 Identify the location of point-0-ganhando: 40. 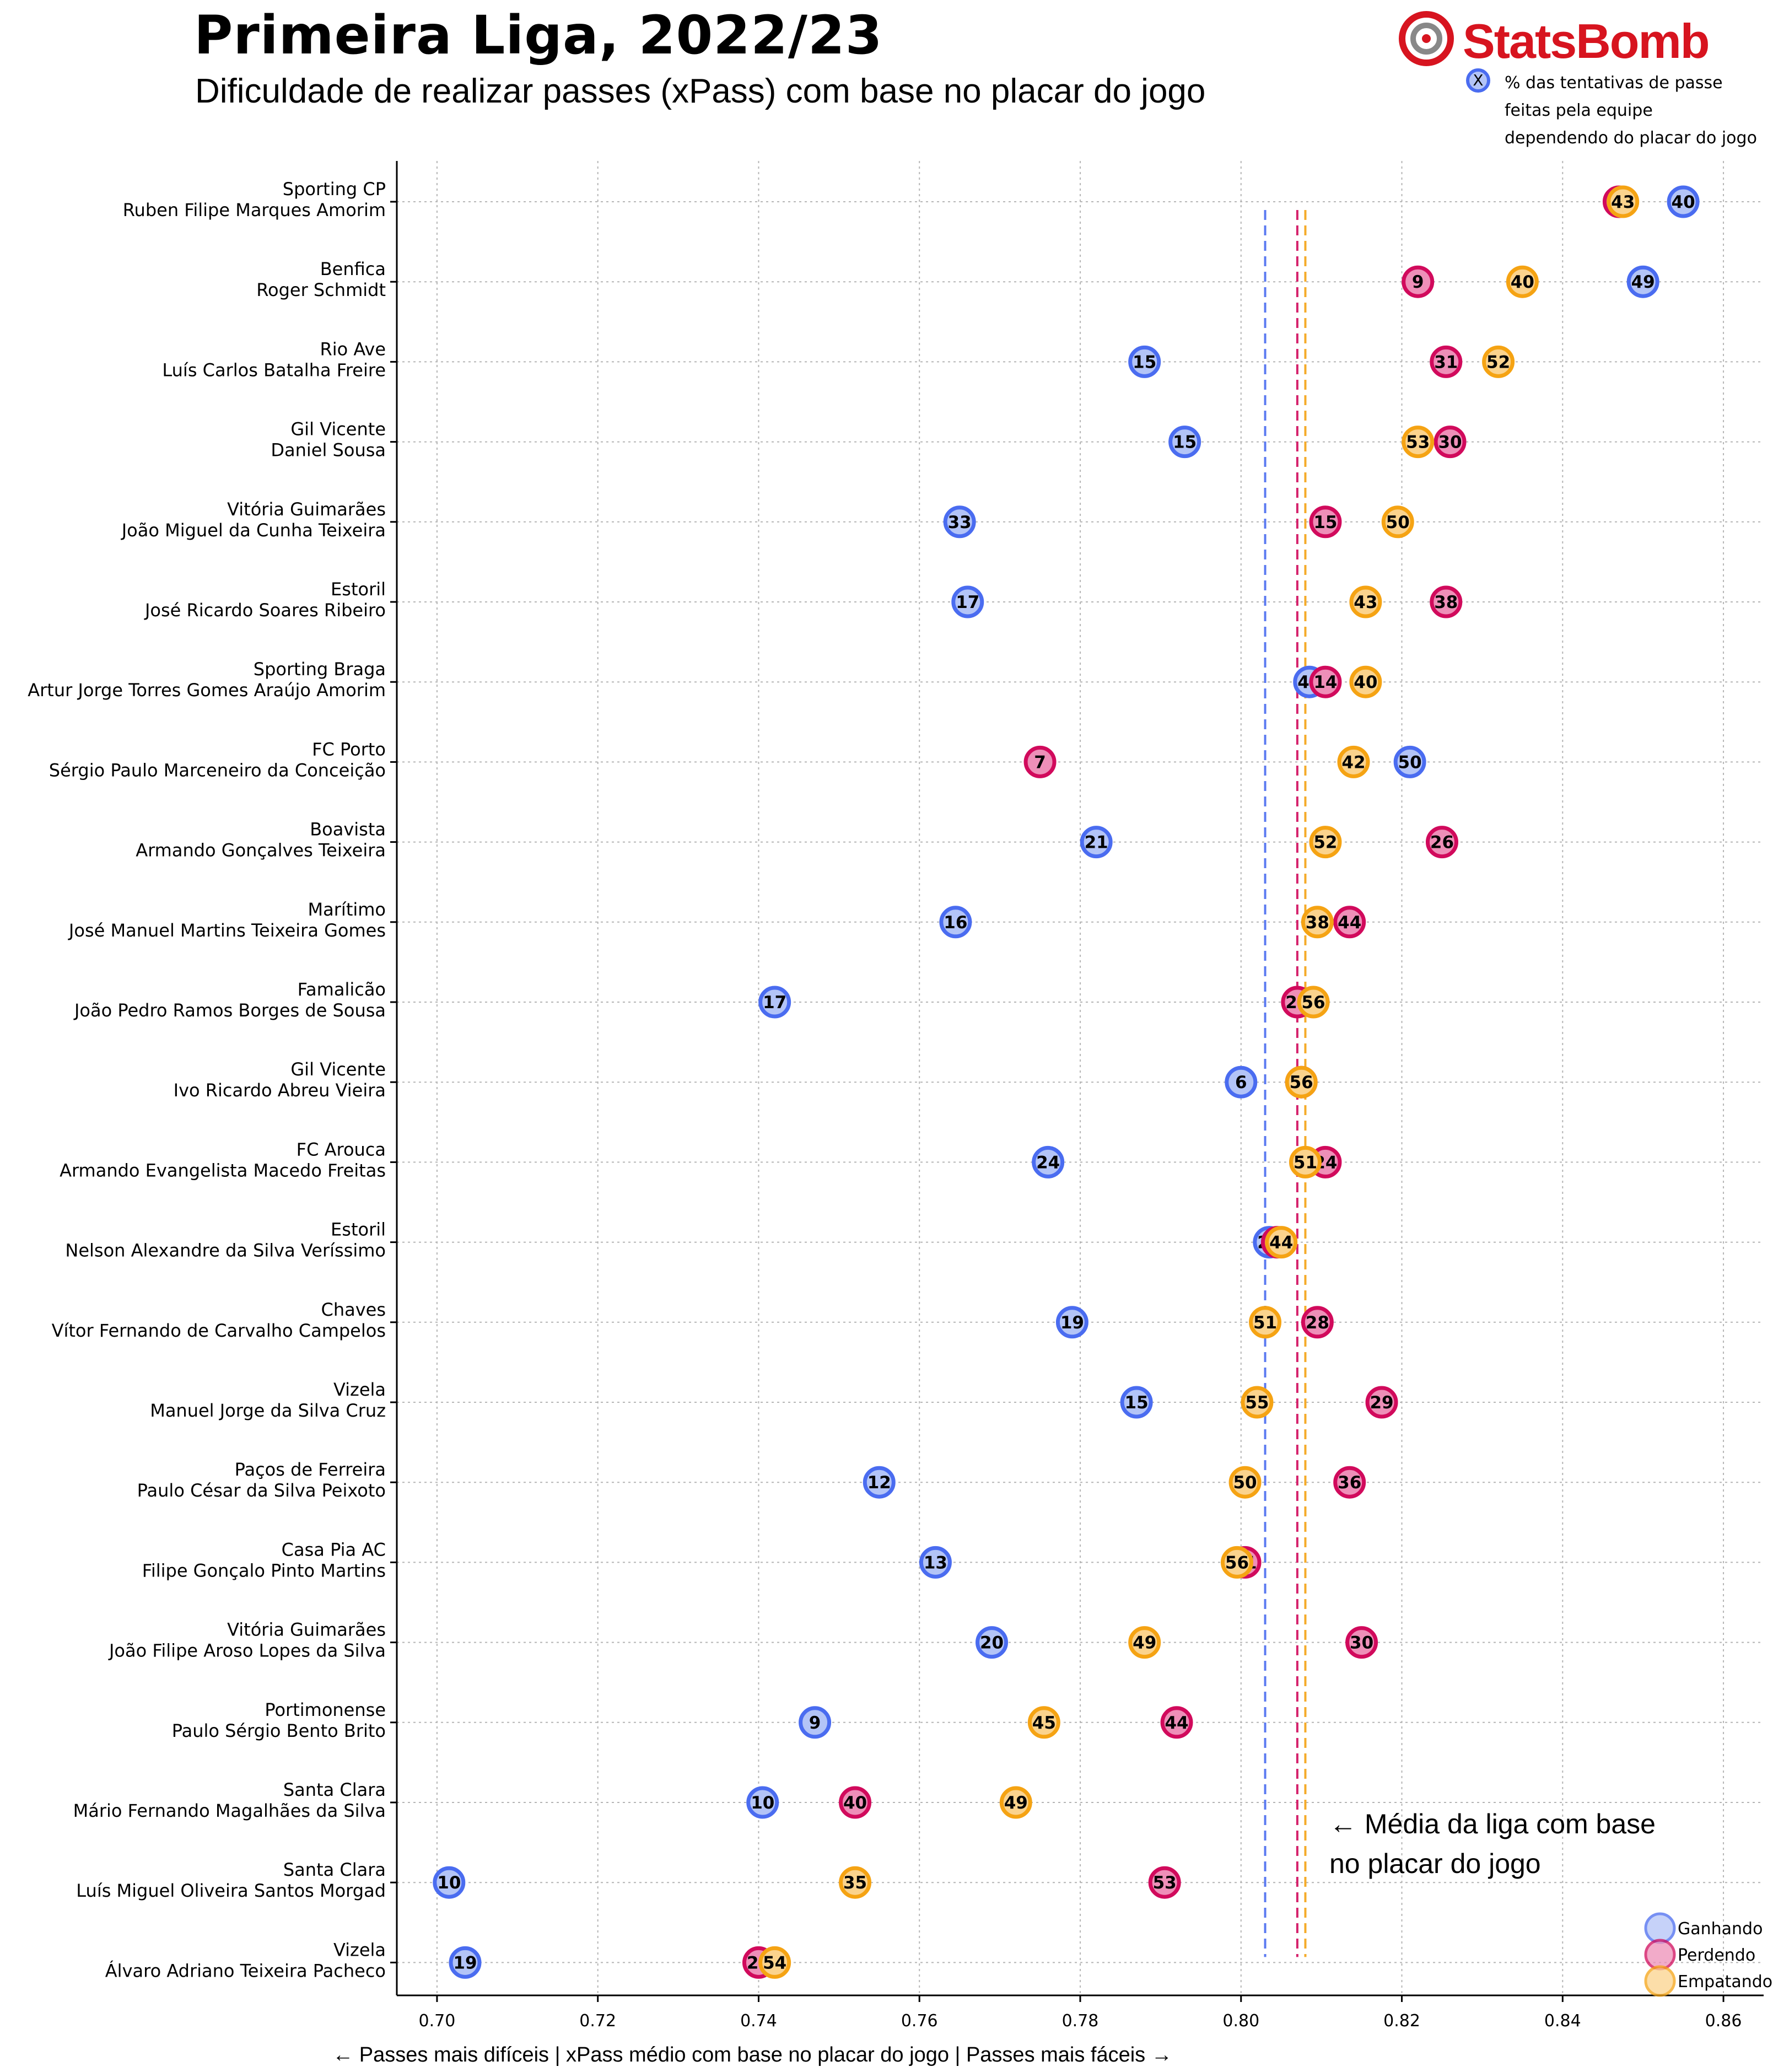
(1683, 201).